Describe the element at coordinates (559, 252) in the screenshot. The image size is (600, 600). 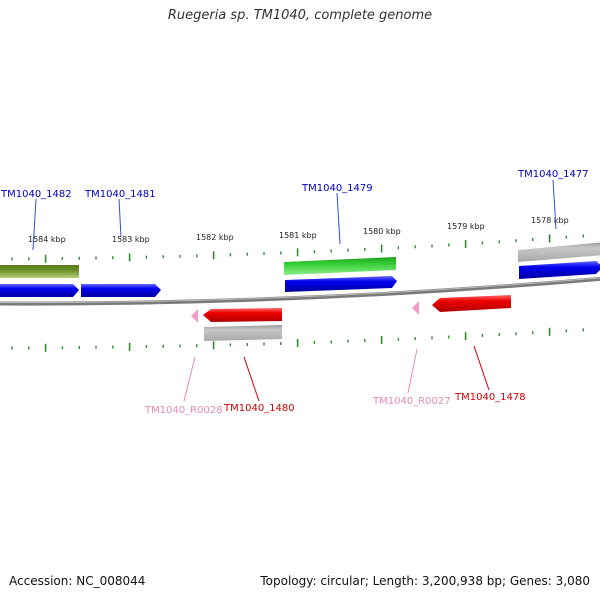
I see `feature-bar-gray-upper` at that location.